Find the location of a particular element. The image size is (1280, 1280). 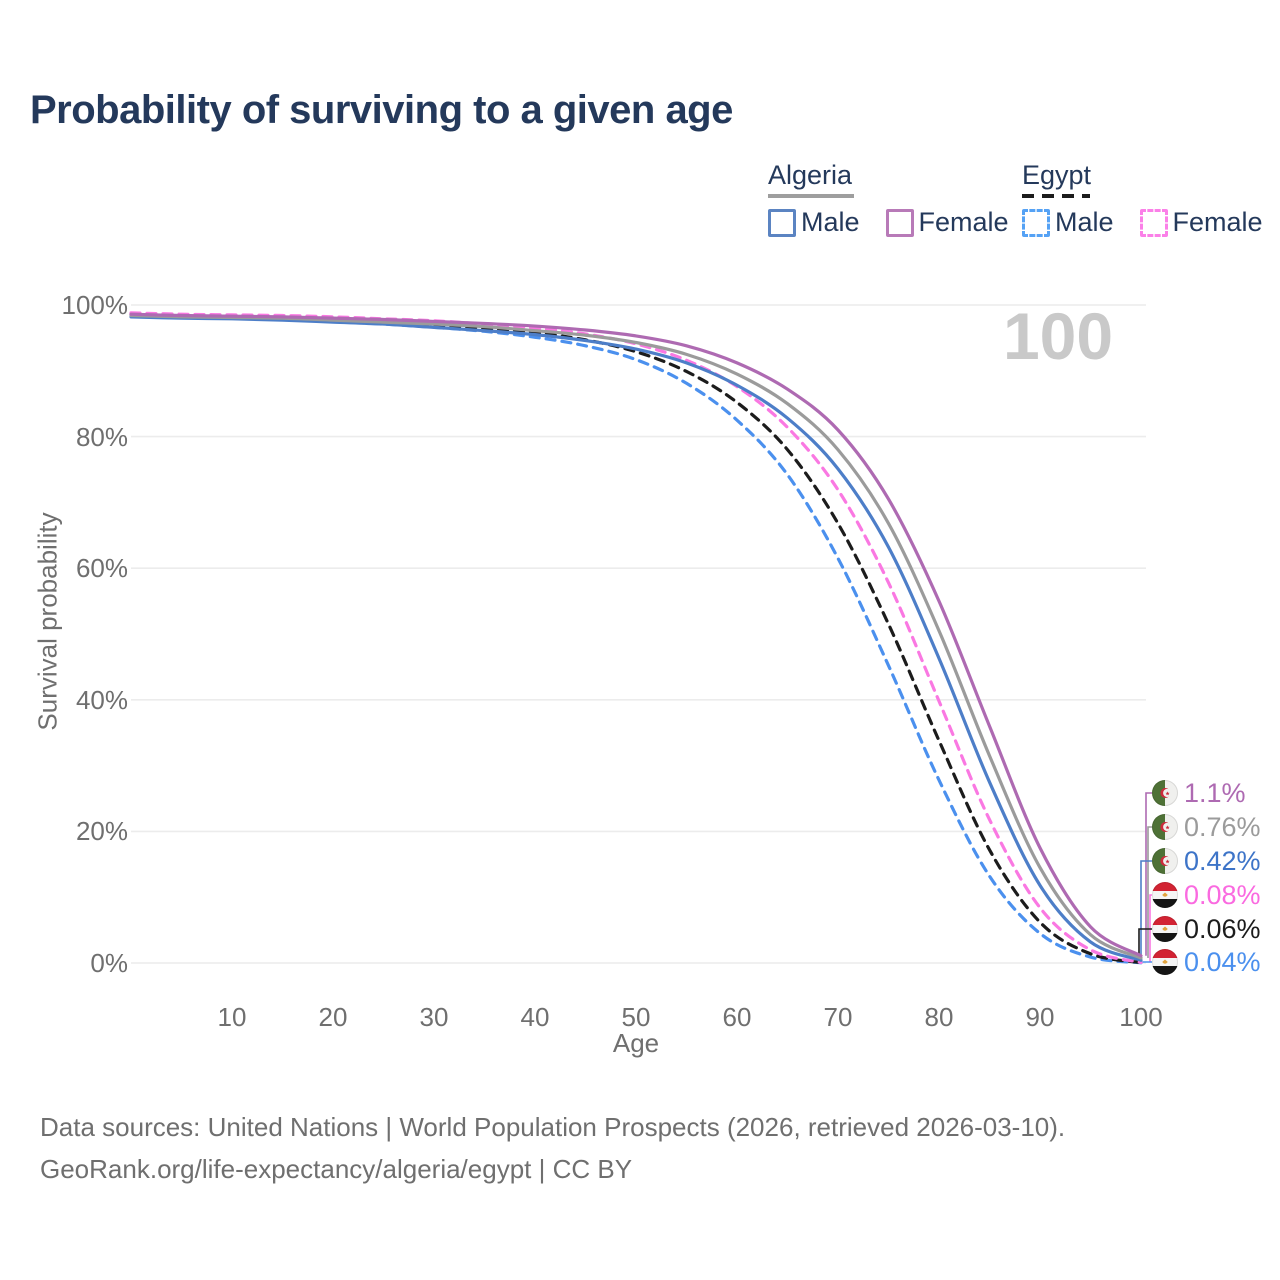

legend-item-egypt-female: Female is located at coordinates (1201, 222).